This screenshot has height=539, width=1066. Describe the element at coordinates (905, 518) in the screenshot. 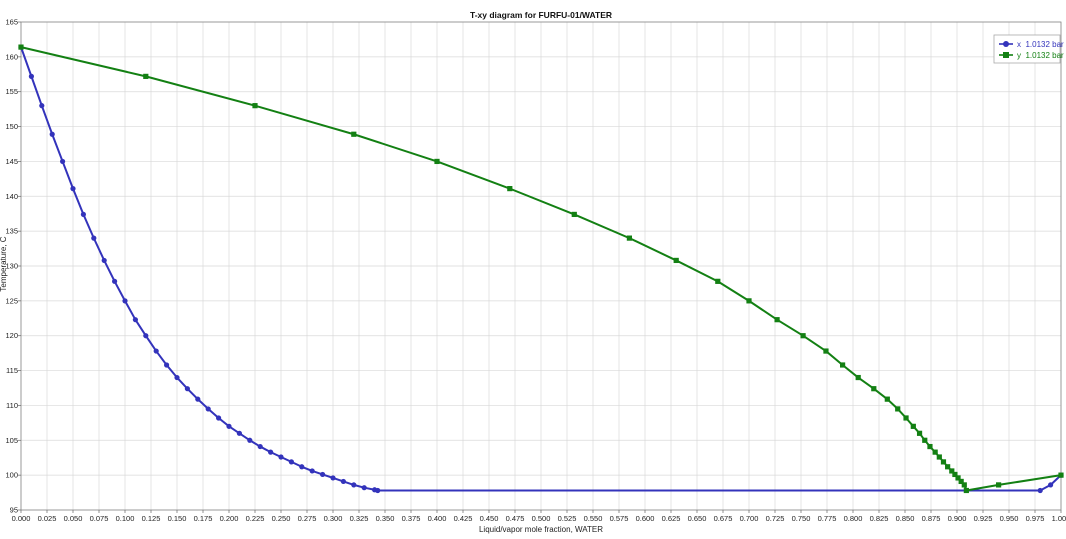

I see `x-tick-label: 0.850` at that location.